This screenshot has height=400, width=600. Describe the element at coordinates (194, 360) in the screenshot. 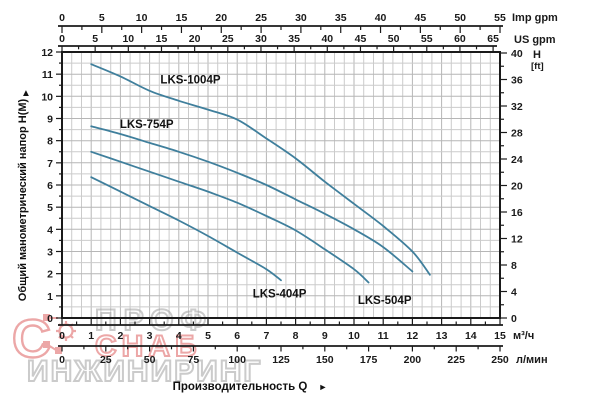

I see `tick-label: 75` at that location.